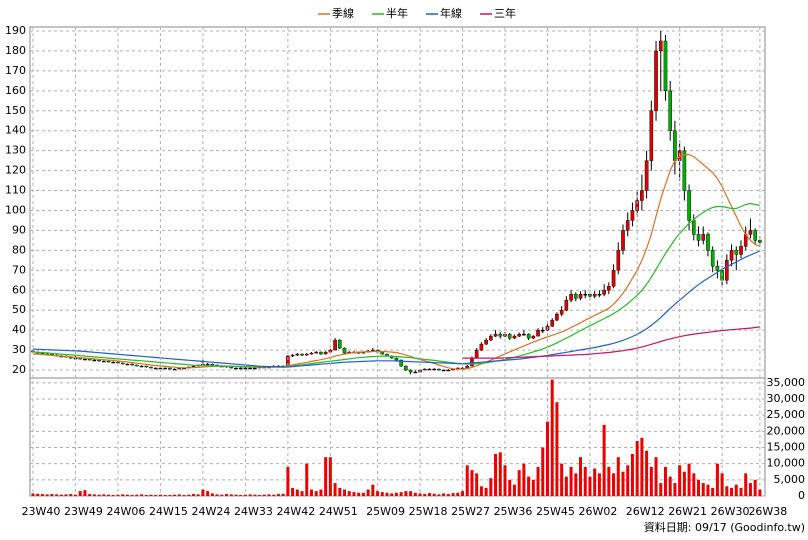  What do you see at coordinates (19, 349) in the screenshot?
I see `y-tick-label: 30` at bounding box center [19, 349].